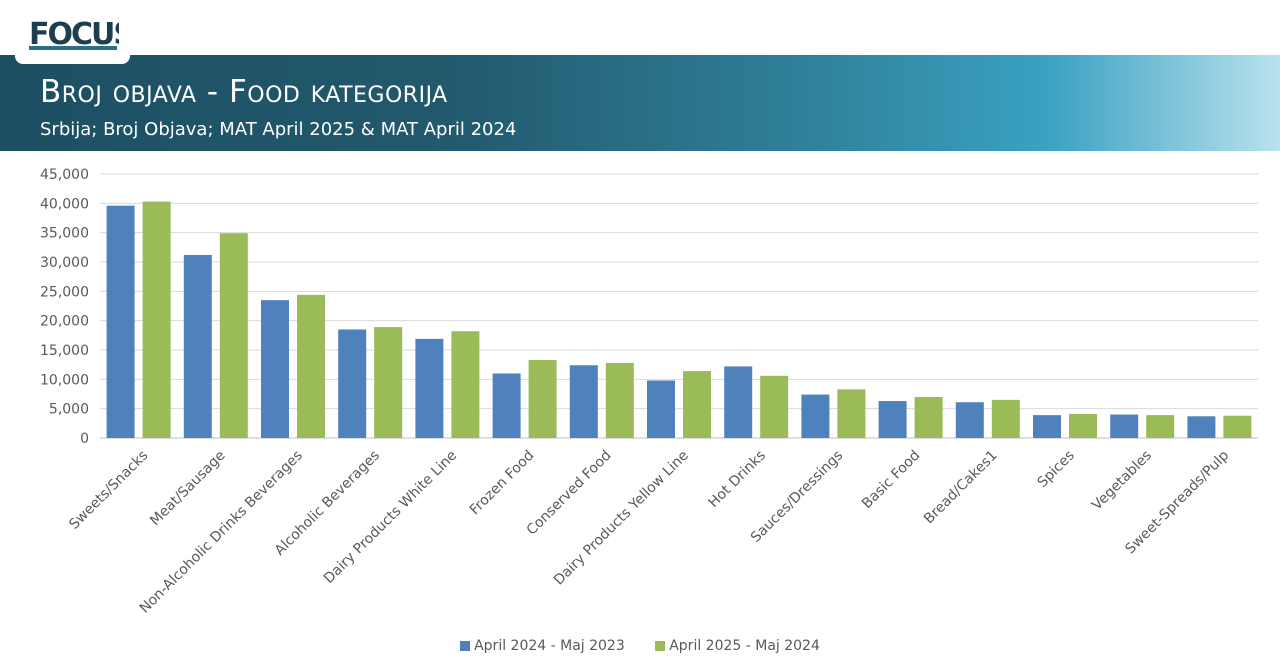 Image resolution: width=1280 pixels, height=668 pixels. What do you see at coordinates (244, 92) in the screenshot?
I see `page-title: Broj objava - Food kategorija` at bounding box center [244, 92].